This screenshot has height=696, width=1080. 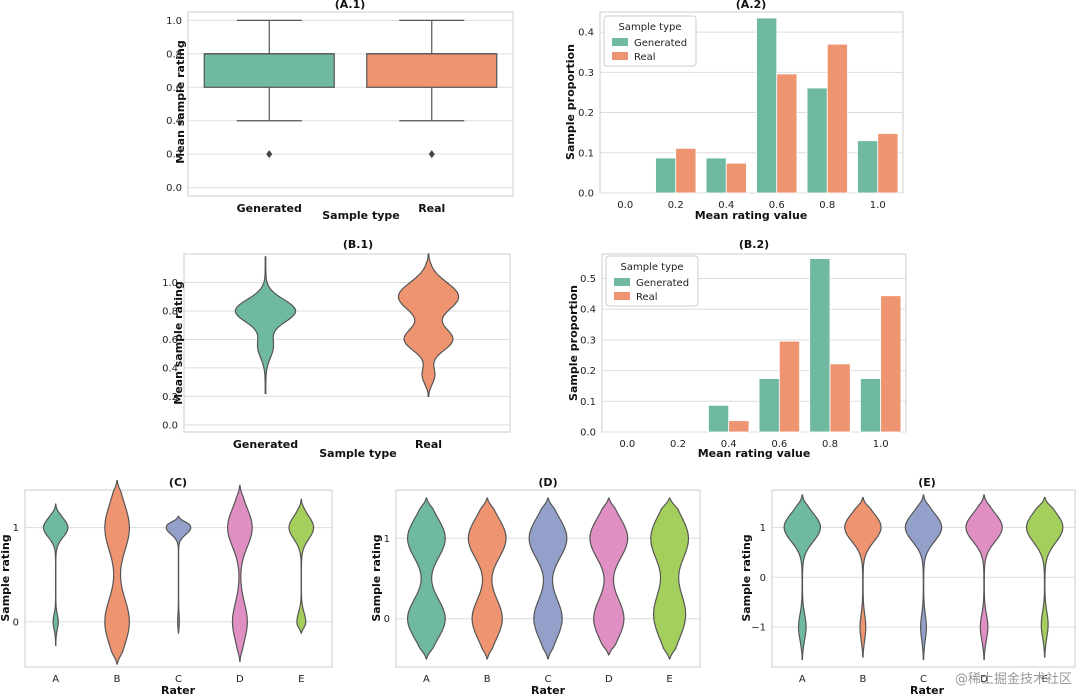 What do you see at coordinates (754, 244) in the screenshot?
I see `panel-b2-title: (B.2)` at bounding box center [754, 244].